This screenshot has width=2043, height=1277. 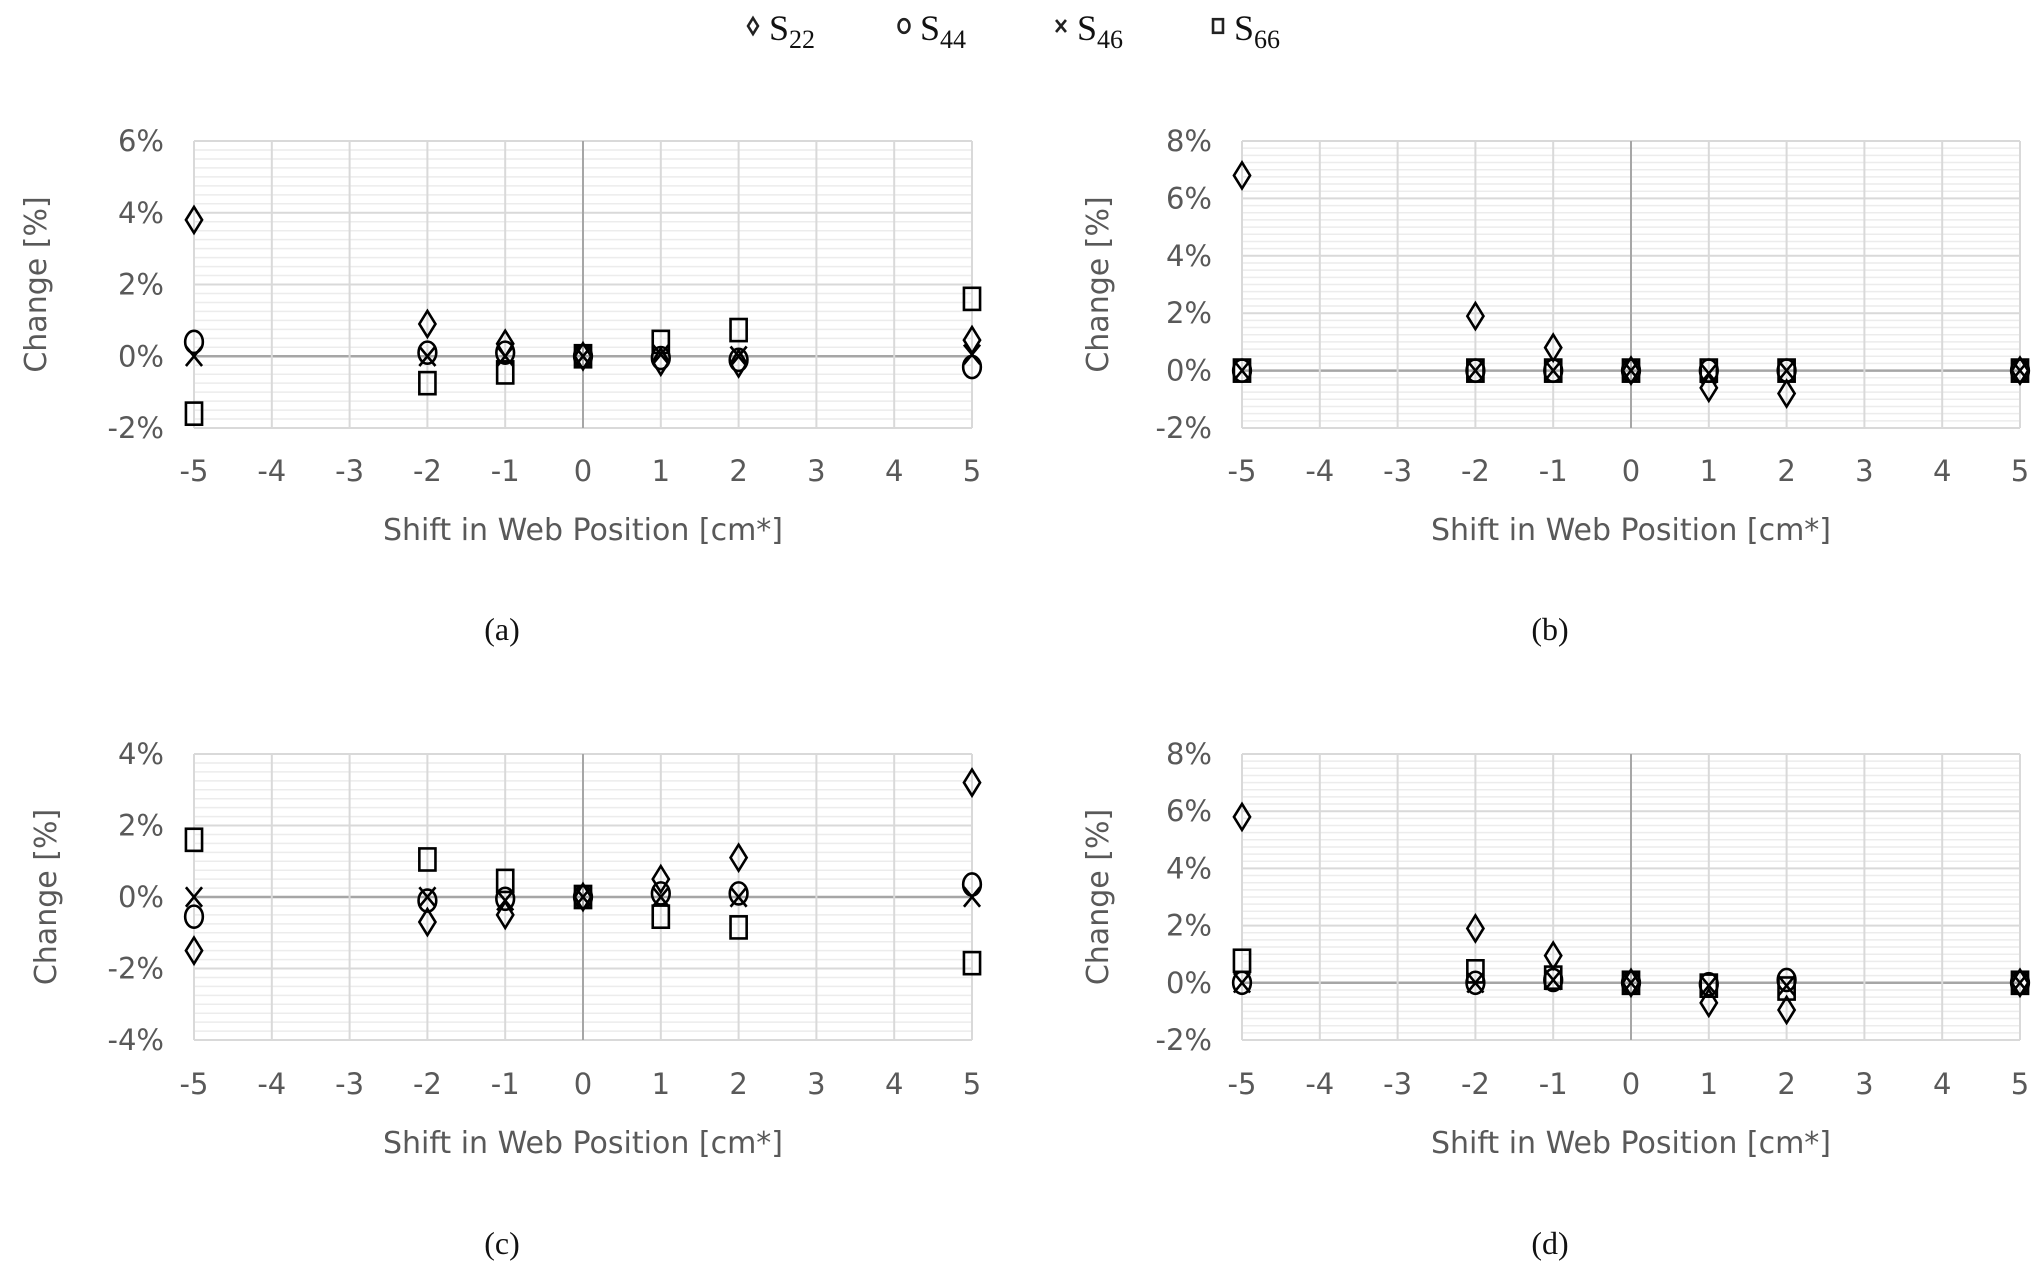 What do you see at coordinates (753, 26) in the screenshot?
I see `diamond-icon` at bounding box center [753, 26].